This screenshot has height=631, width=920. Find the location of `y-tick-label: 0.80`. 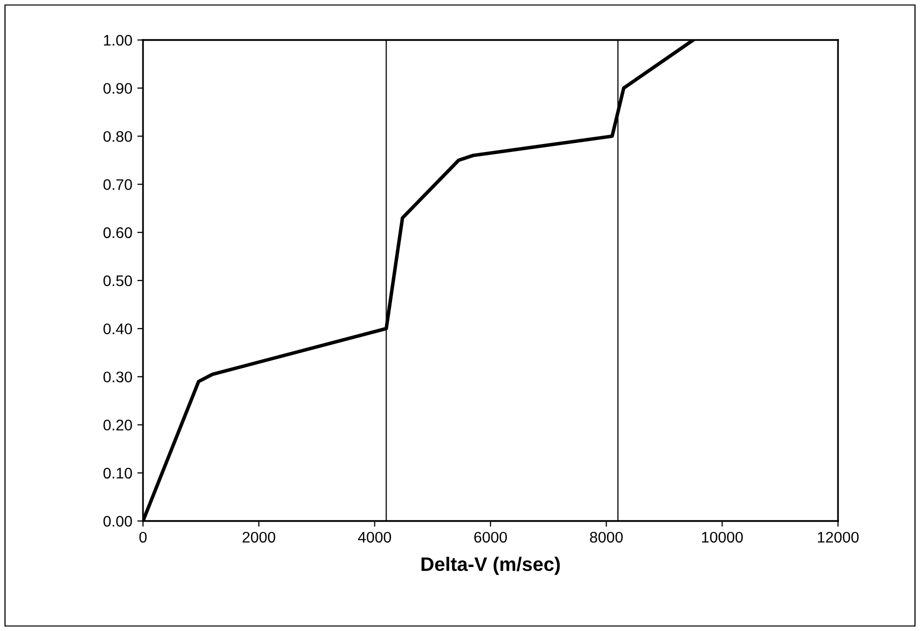

y-tick-label: 0.80 is located at coordinates (117, 136).